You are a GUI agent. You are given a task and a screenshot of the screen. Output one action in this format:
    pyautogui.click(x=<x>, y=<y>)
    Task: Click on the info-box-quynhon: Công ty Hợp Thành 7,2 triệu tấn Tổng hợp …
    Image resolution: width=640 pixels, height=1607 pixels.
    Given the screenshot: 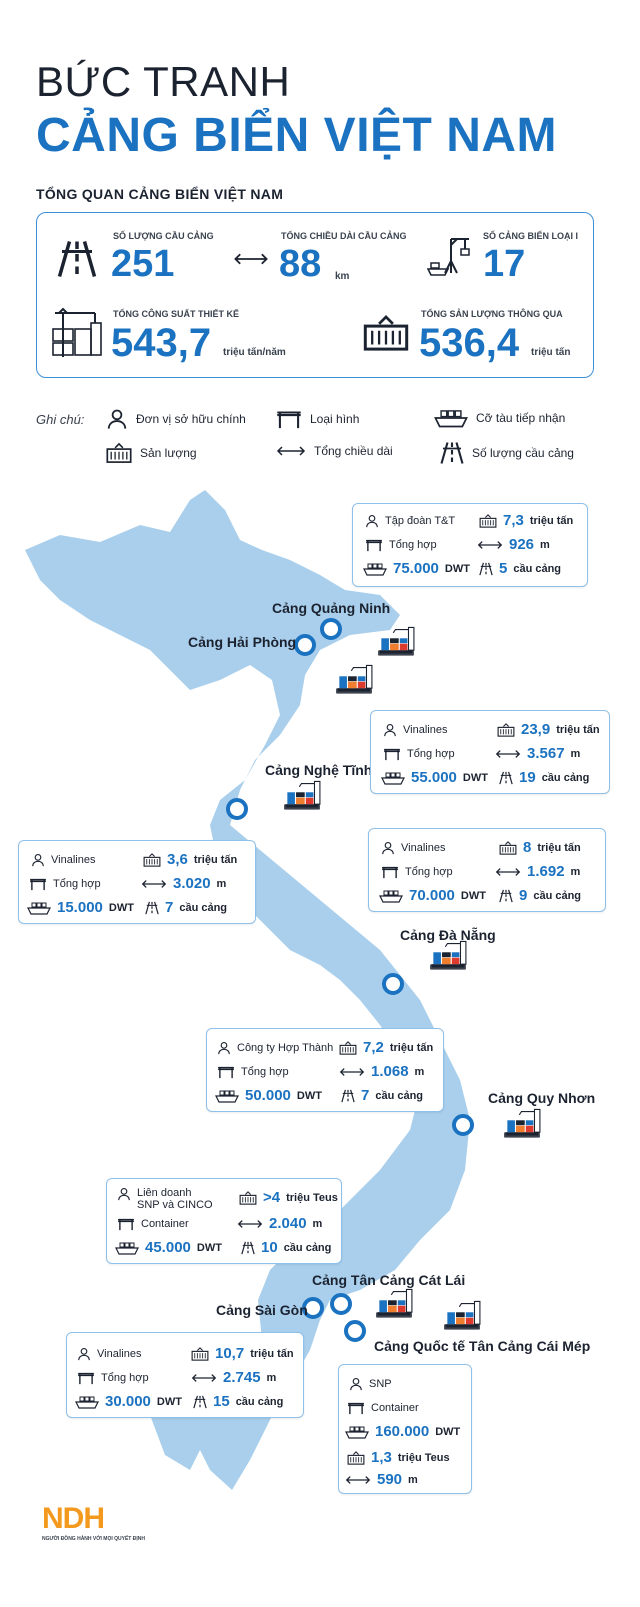 What is the action you would take?
    pyautogui.click(x=325, y=1070)
    